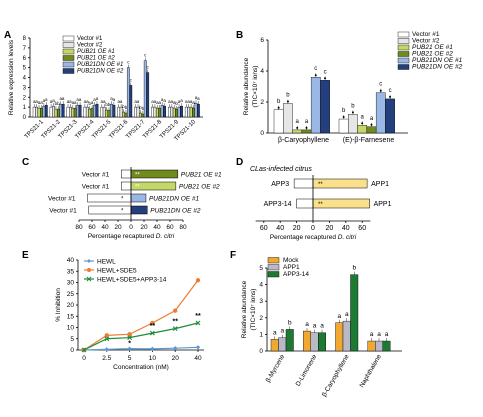 This screenshot has height=417, width=483. What do you see at coordinates (432, 47) in the screenshot?
I see `legend-label: PUB21 OE #1` at bounding box center [432, 47].